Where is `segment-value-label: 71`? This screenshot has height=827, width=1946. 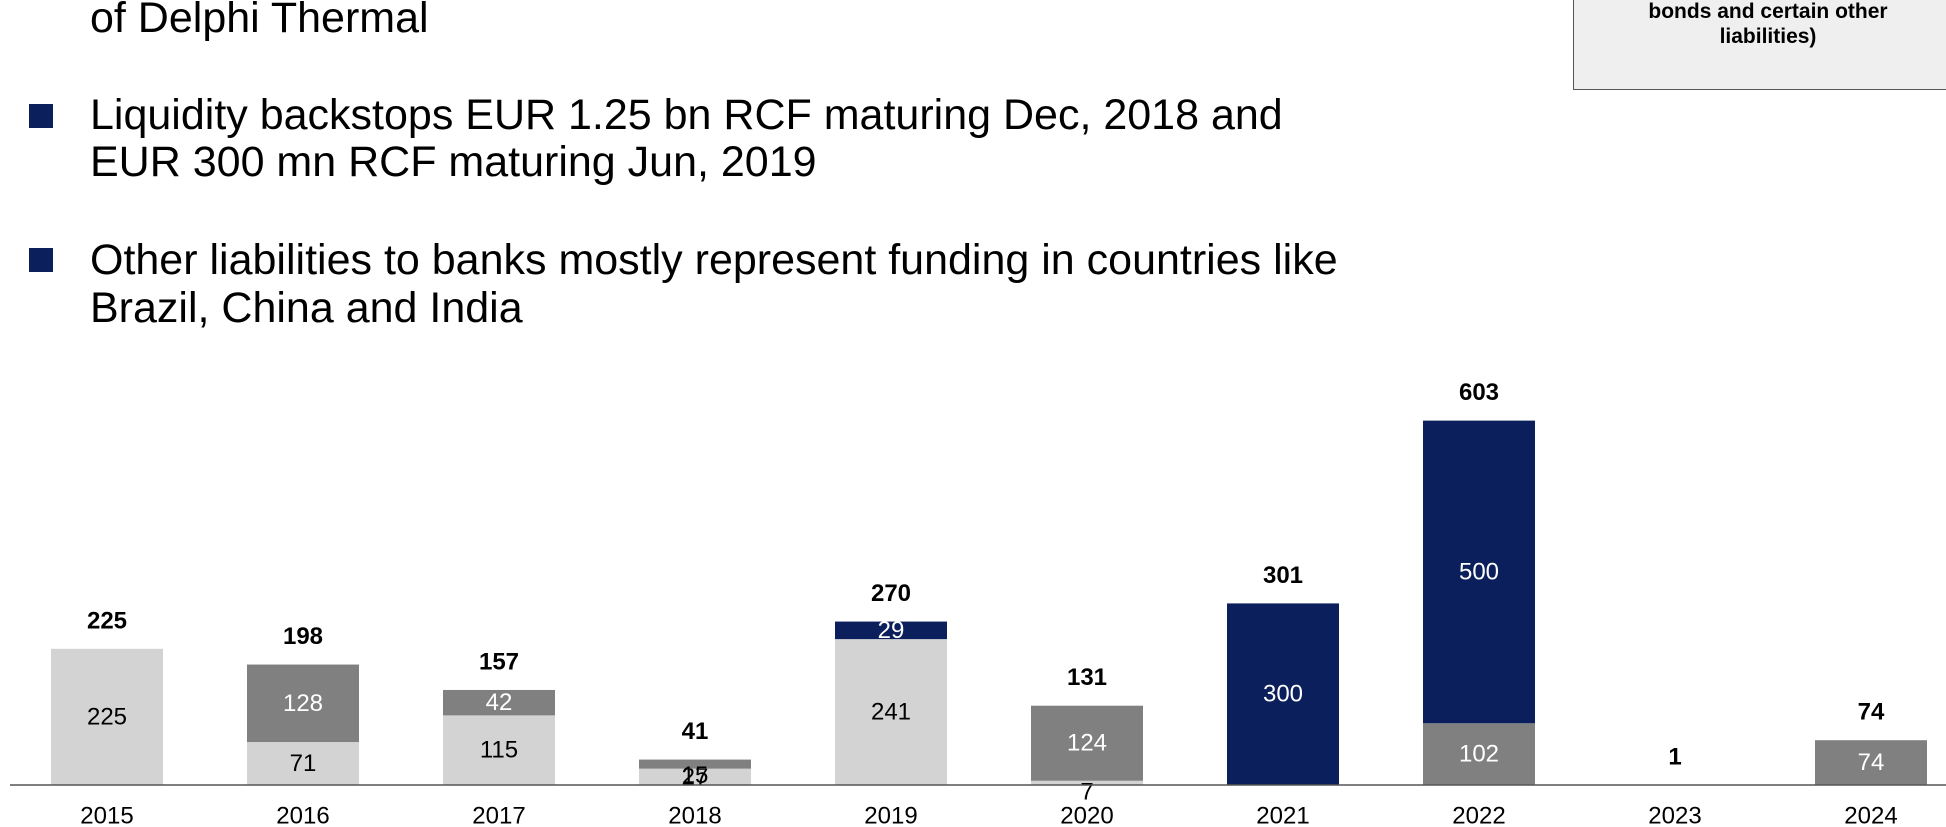 segment-value-label: 71 is located at coordinates (303, 763).